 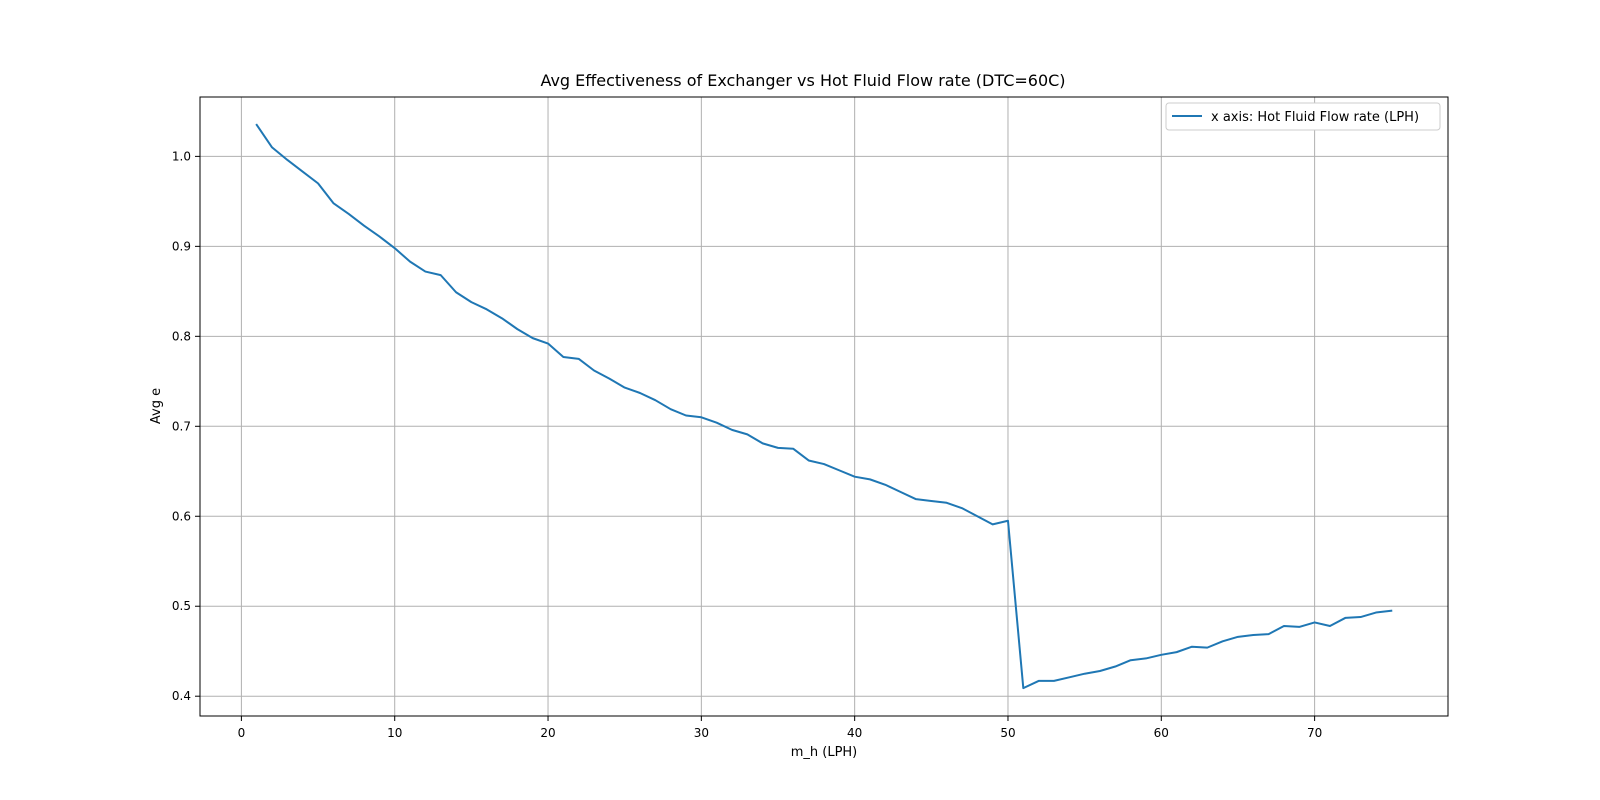 What do you see at coordinates (854, 733) in the screenshot?
I see `x-tick-label: 40` at bounding box center [854, 733].